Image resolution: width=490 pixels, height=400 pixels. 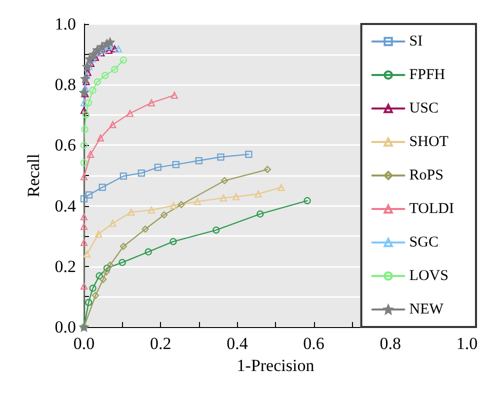 I want to click on legend-label: TOLDI, so click(x=431, y=209).